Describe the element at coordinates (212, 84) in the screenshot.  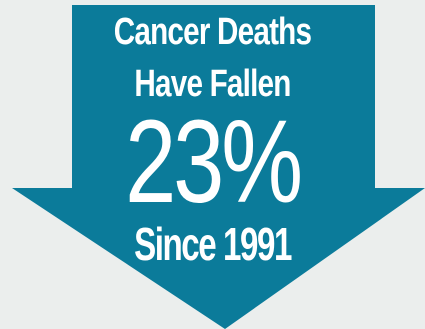
I see `headline-line-2: Have Fallen` at that location.